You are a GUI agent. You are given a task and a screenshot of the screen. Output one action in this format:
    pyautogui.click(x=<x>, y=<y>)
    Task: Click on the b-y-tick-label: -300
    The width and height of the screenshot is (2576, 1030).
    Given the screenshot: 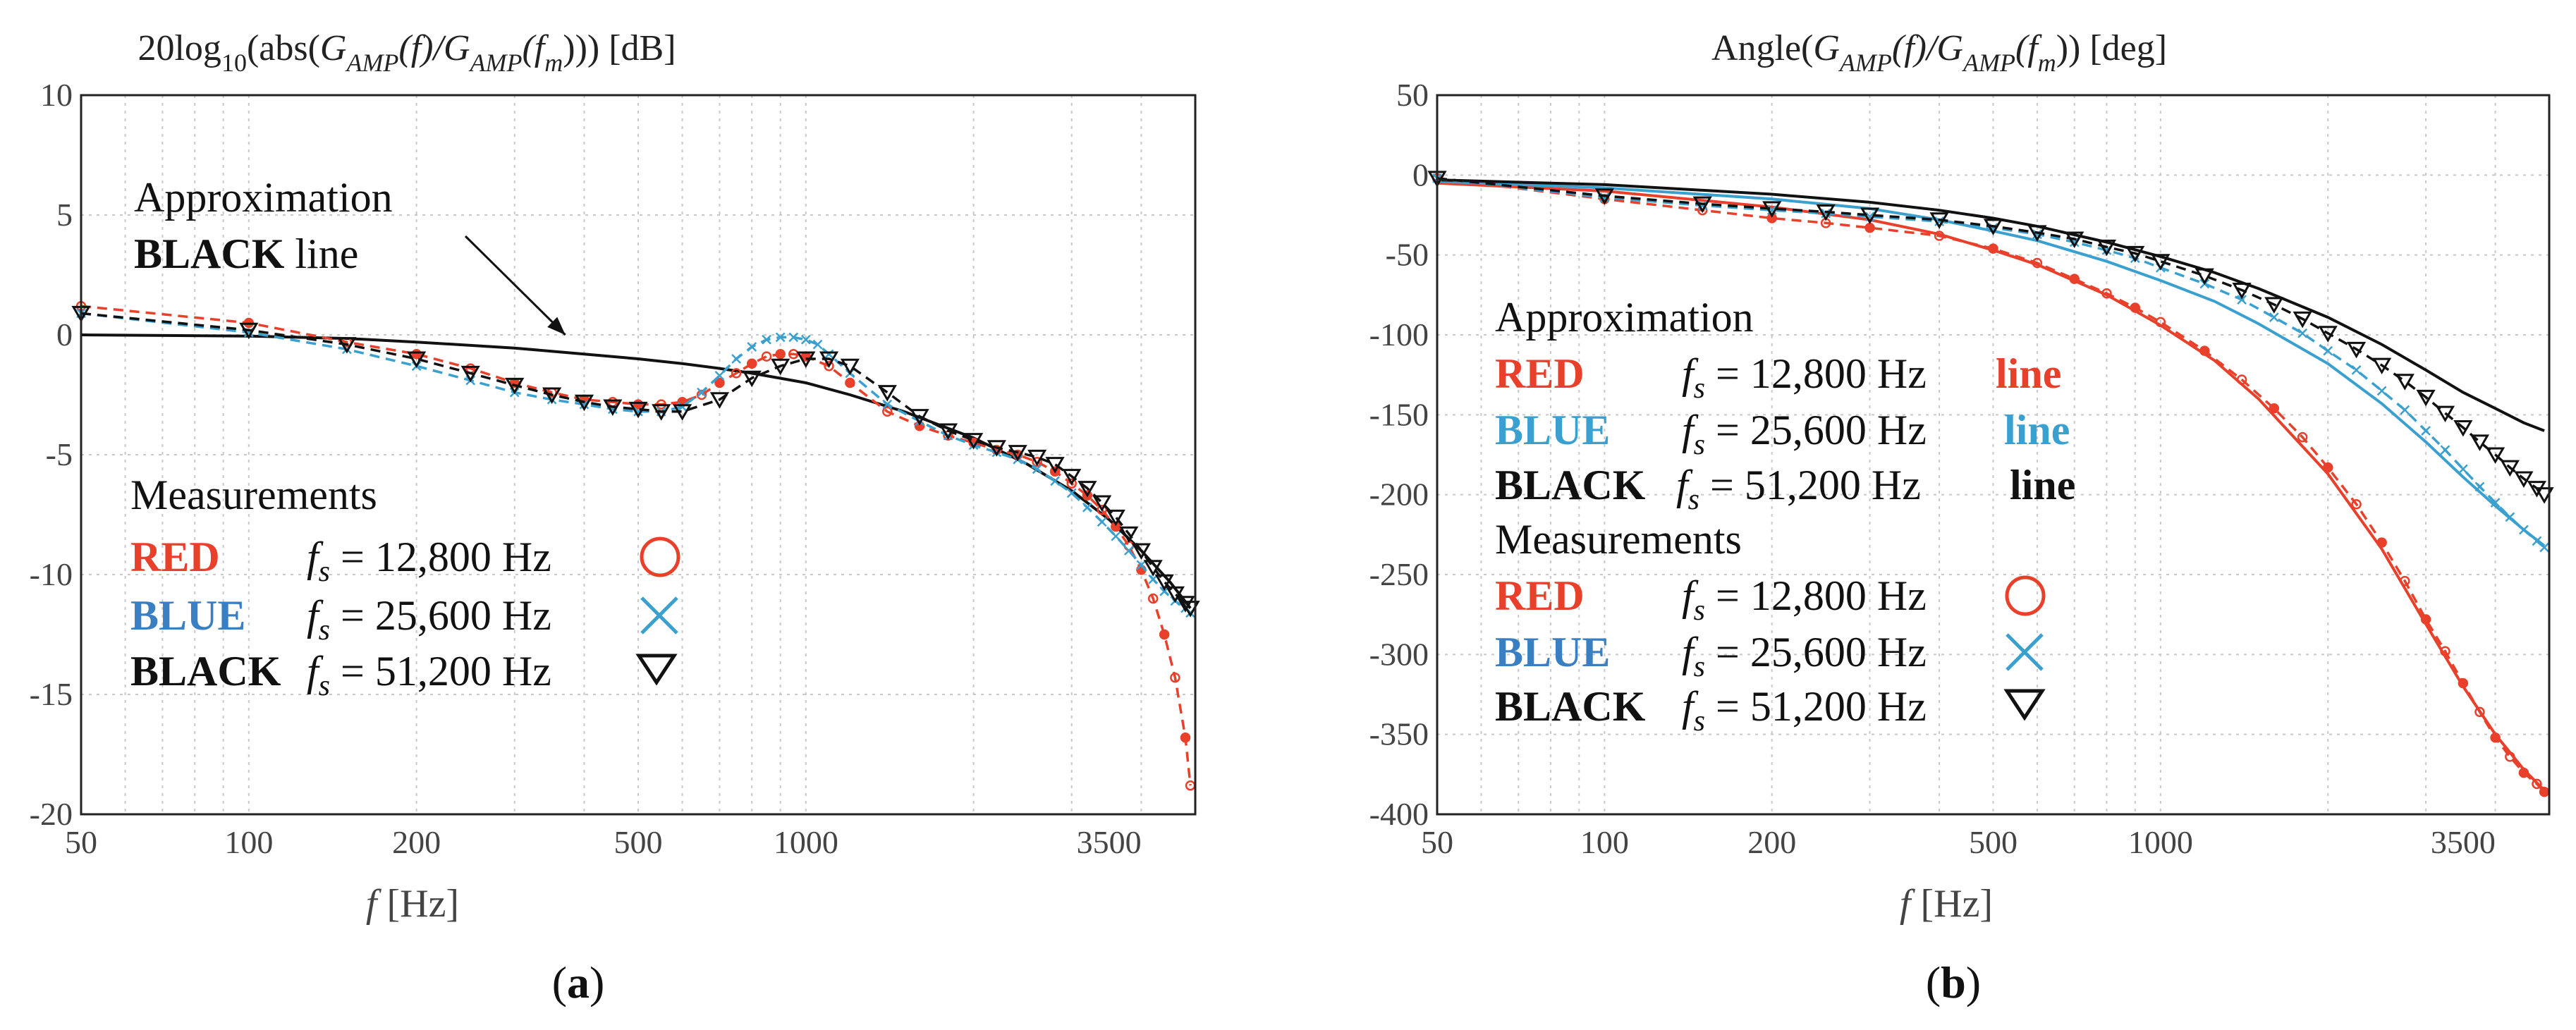 What is the action you would take?
    pyautogui.click(x=1399, y=654)
    